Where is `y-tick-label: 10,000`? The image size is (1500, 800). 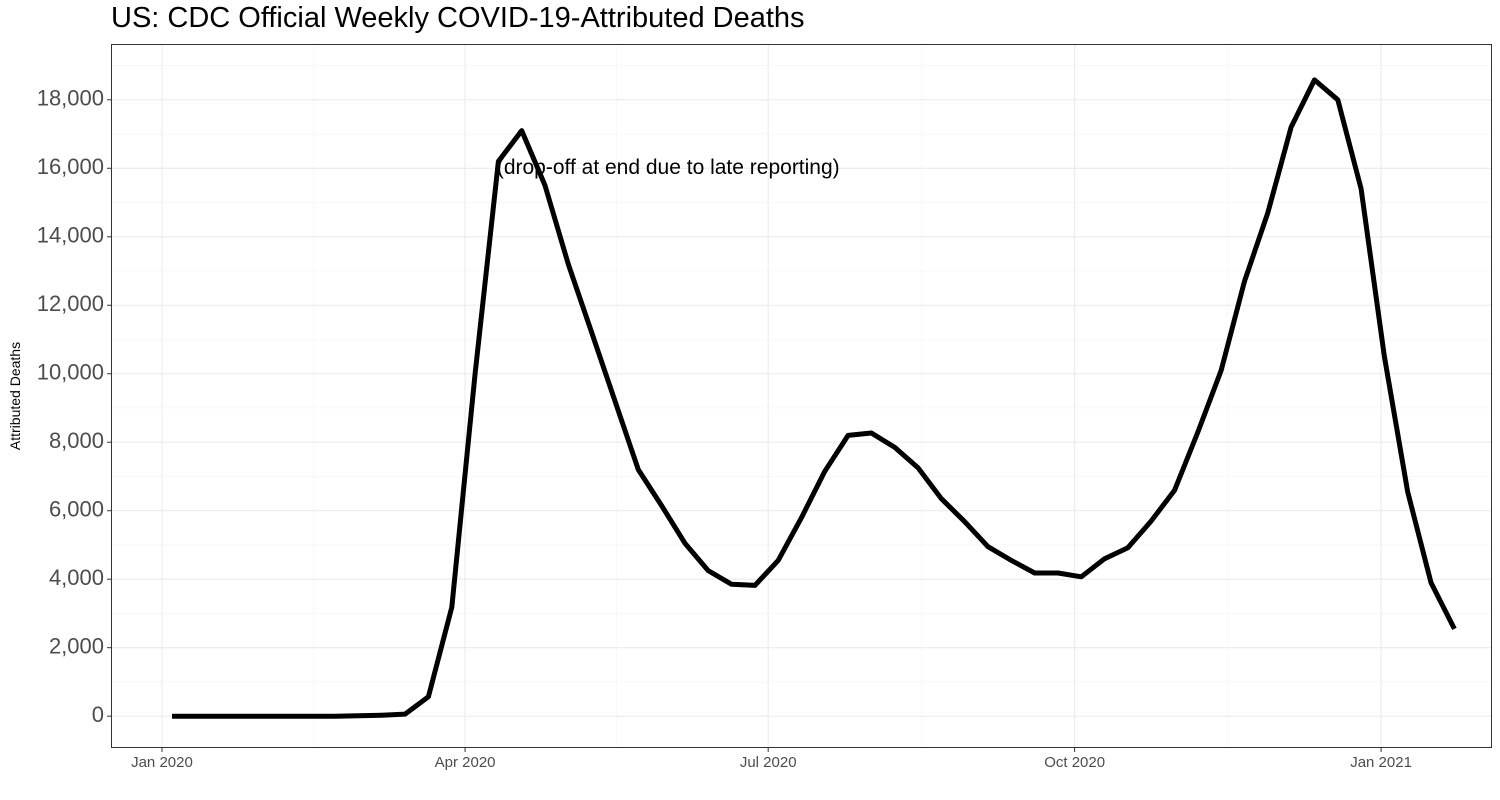 y-tick-label: 10,000 is located at coordinates (70, 372).